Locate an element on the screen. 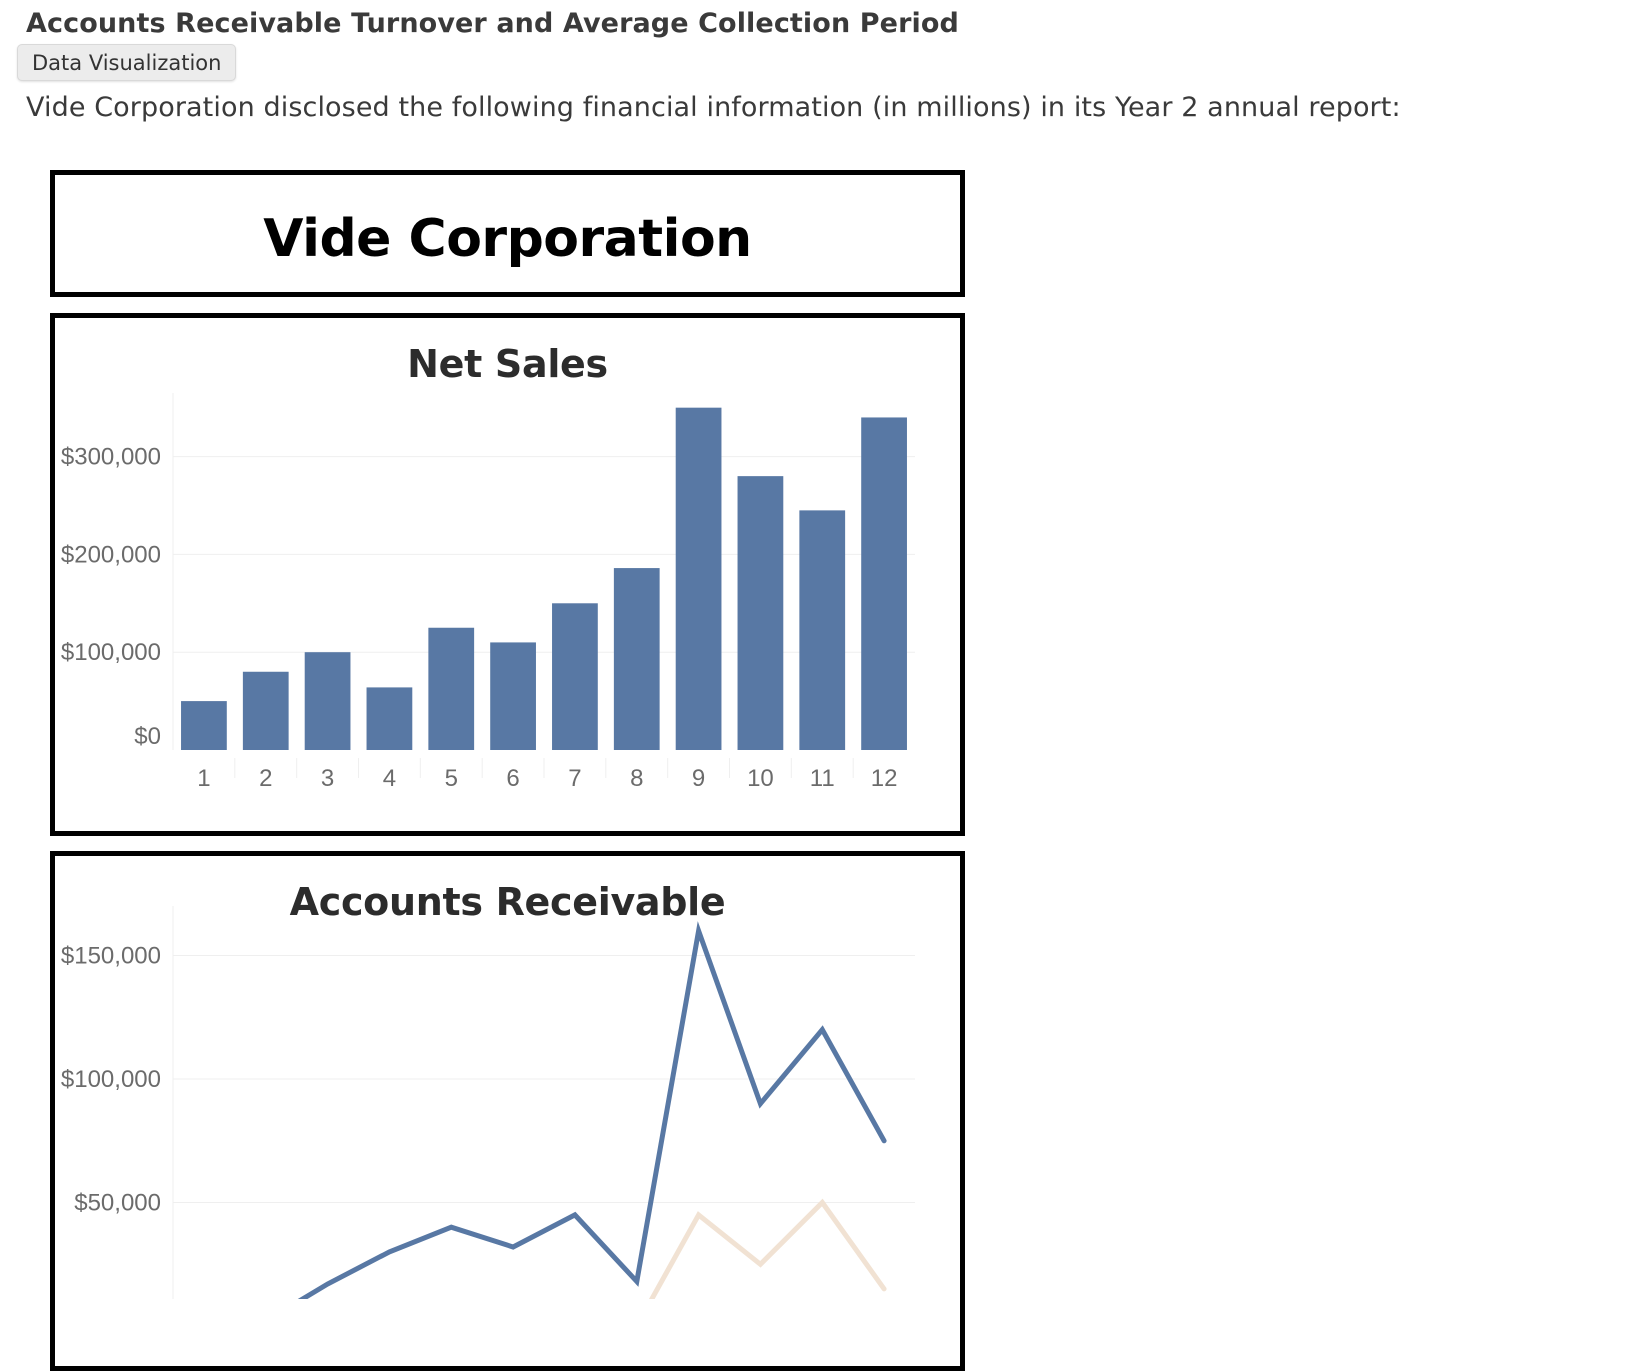 The height and width of the screenshot is (1371, 1628). x-tick-label: 11 is located at coordinates (822, 778).